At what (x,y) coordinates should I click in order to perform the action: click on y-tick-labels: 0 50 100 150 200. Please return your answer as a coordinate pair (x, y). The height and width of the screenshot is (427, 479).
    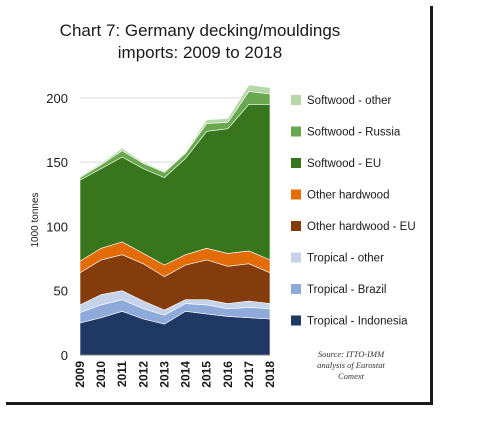
    Looking at the image, I should click on (57, 227).